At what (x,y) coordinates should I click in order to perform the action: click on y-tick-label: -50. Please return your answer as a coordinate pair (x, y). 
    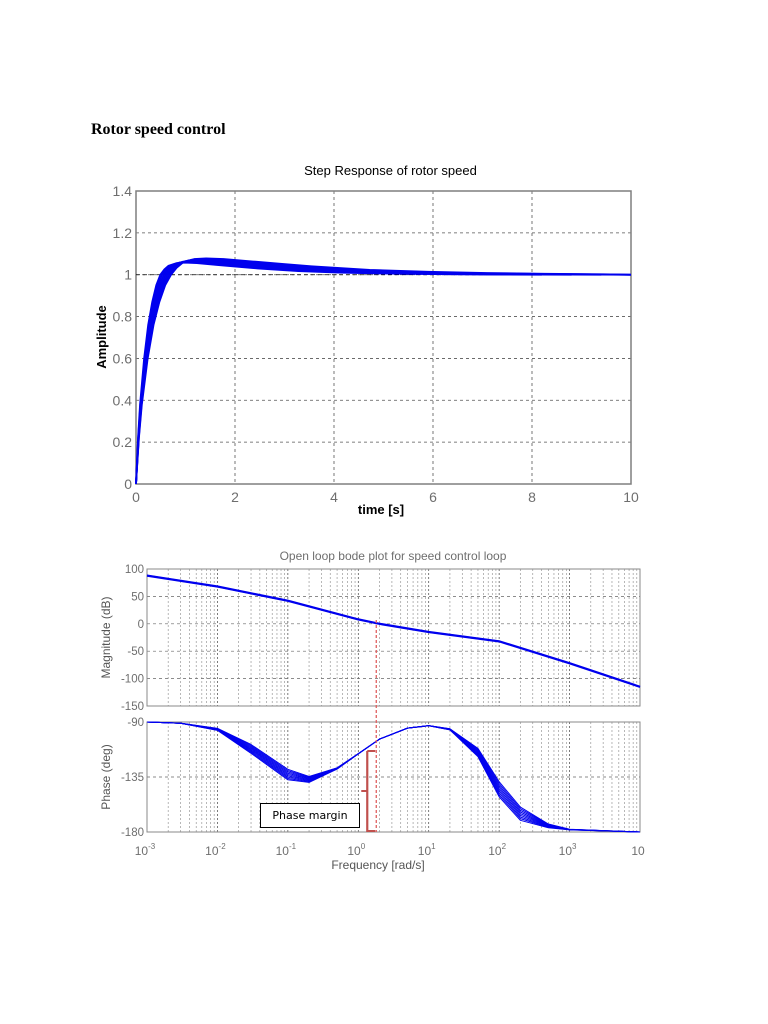
    Looking at the image, I should click on (135, 652).